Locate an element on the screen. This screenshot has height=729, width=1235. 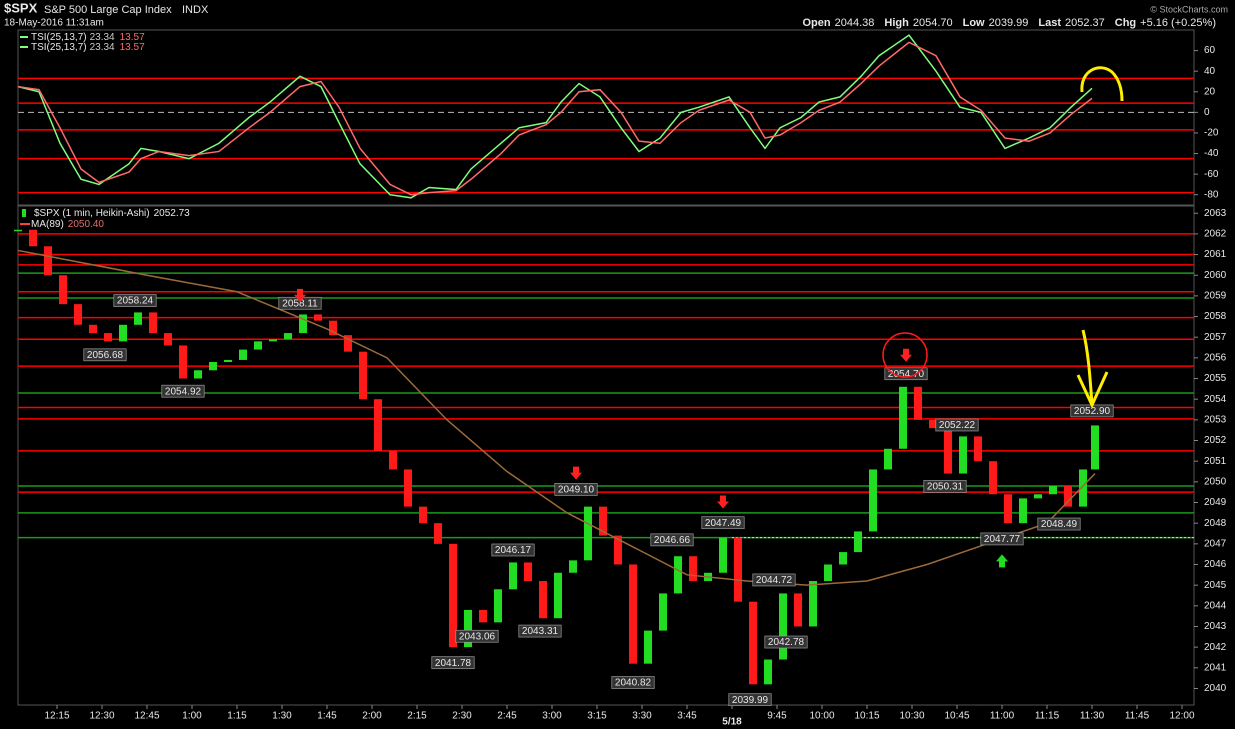
y-tick-label: 2045 is located at coordinates (1215, 585).